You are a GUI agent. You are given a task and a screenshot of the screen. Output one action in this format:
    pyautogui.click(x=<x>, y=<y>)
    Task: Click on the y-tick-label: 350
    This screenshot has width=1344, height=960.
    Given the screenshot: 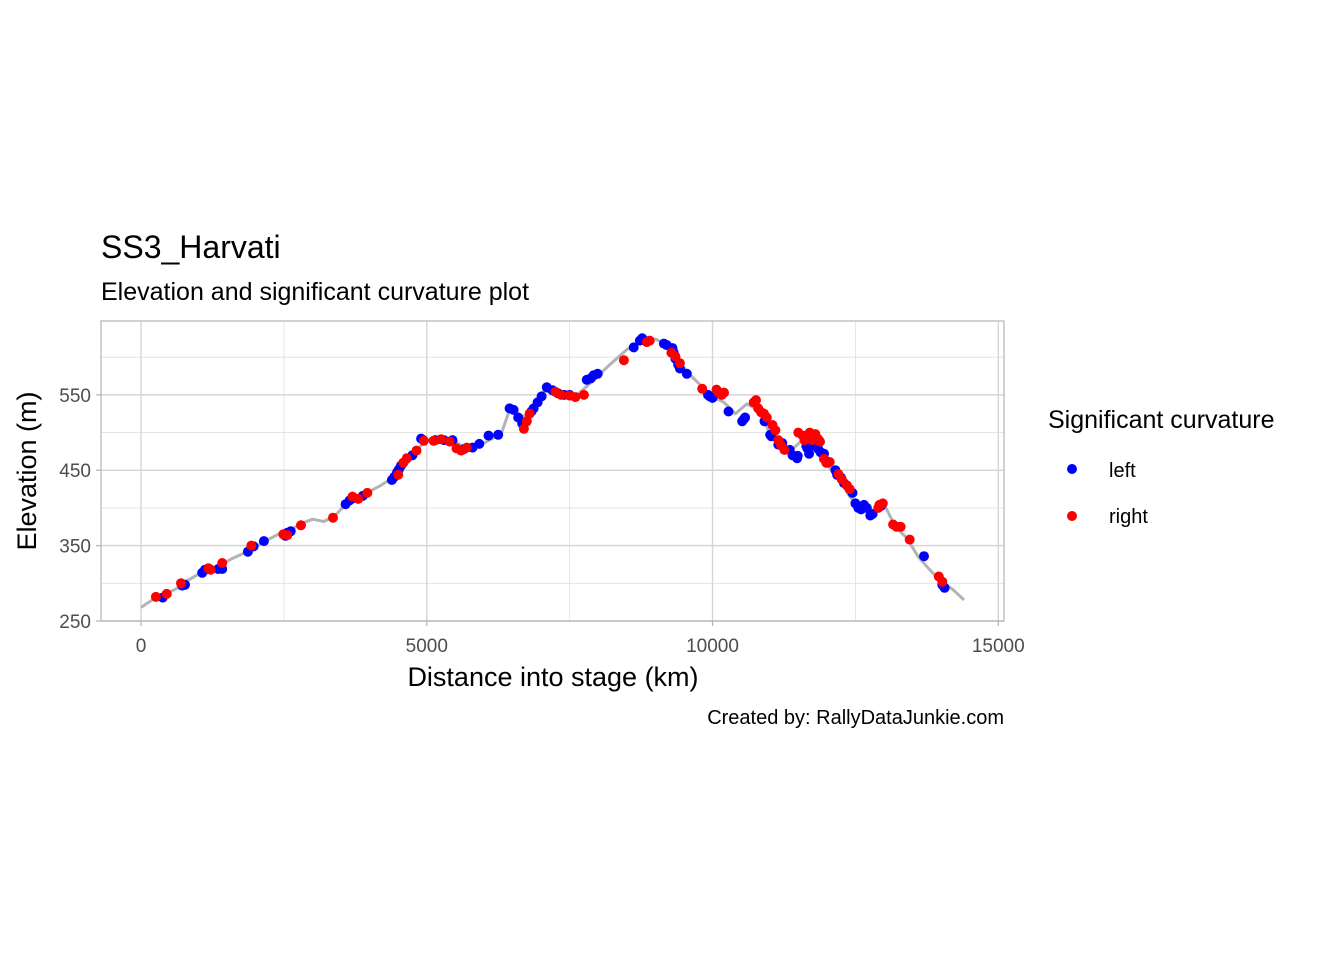 What is the action you would take?
    pyautogui.click(x=75, y=547)
    